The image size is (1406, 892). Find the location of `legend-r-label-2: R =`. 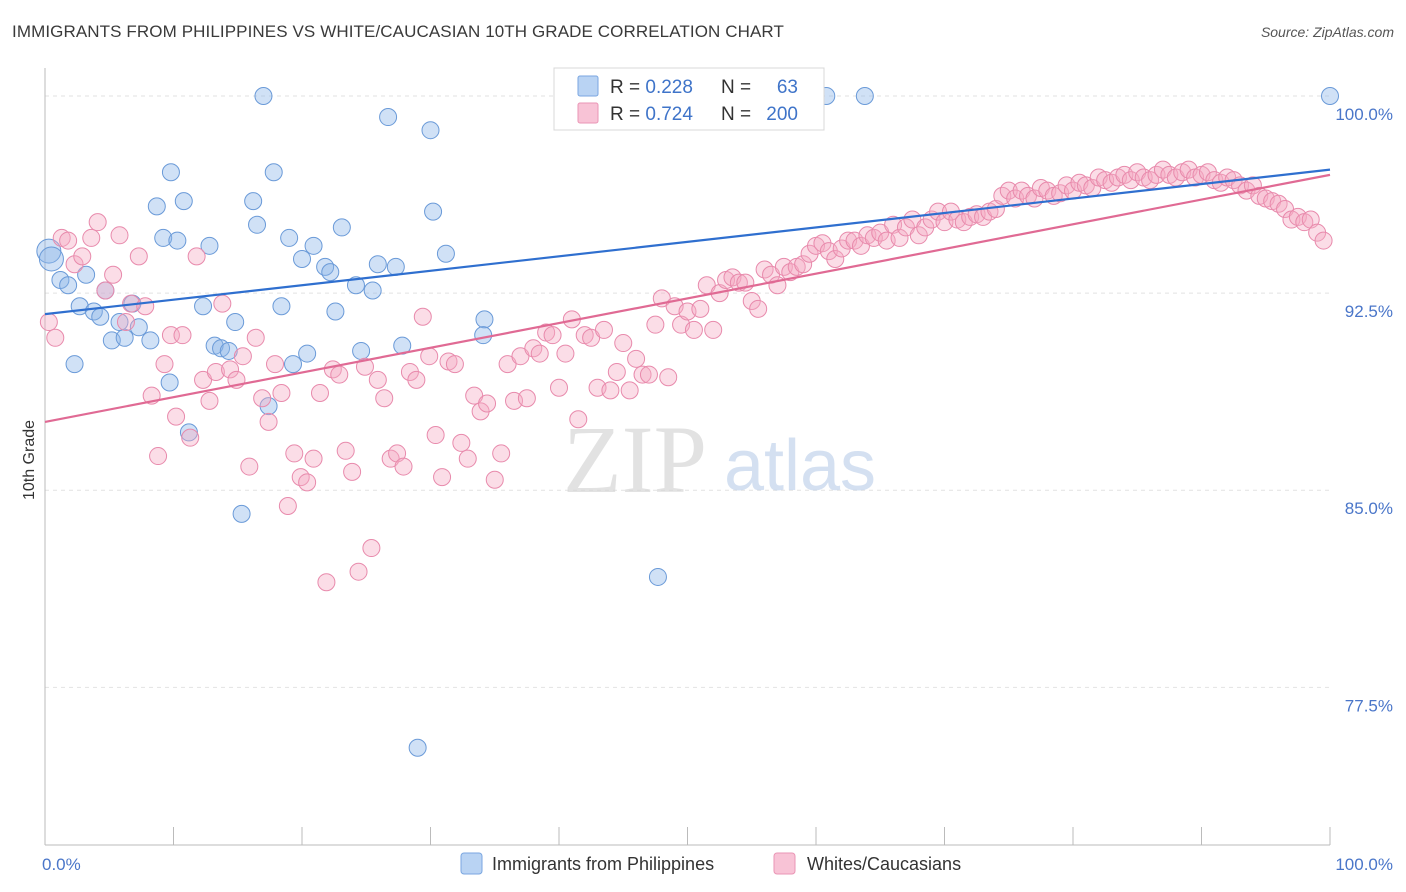

legend-r-label-2: R = is located at coordinates (627, 114).